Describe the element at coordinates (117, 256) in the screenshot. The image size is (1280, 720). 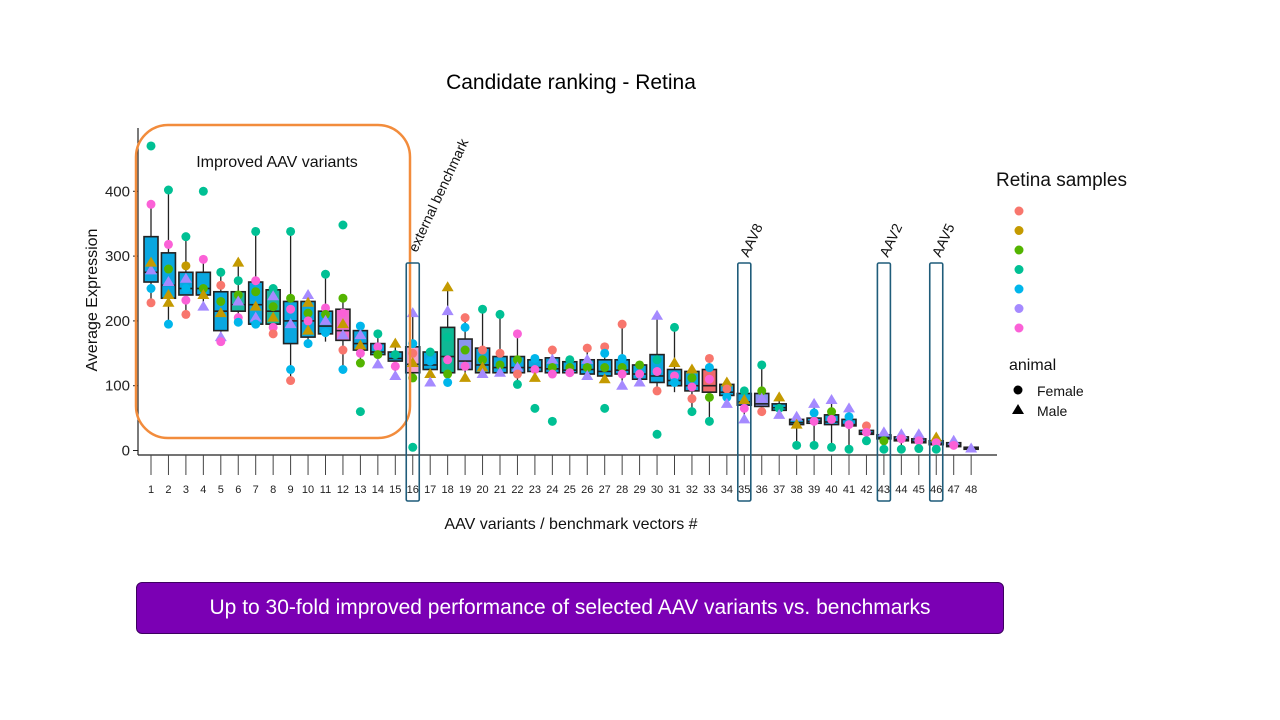
I see `y-tick-label: 300` at that location.